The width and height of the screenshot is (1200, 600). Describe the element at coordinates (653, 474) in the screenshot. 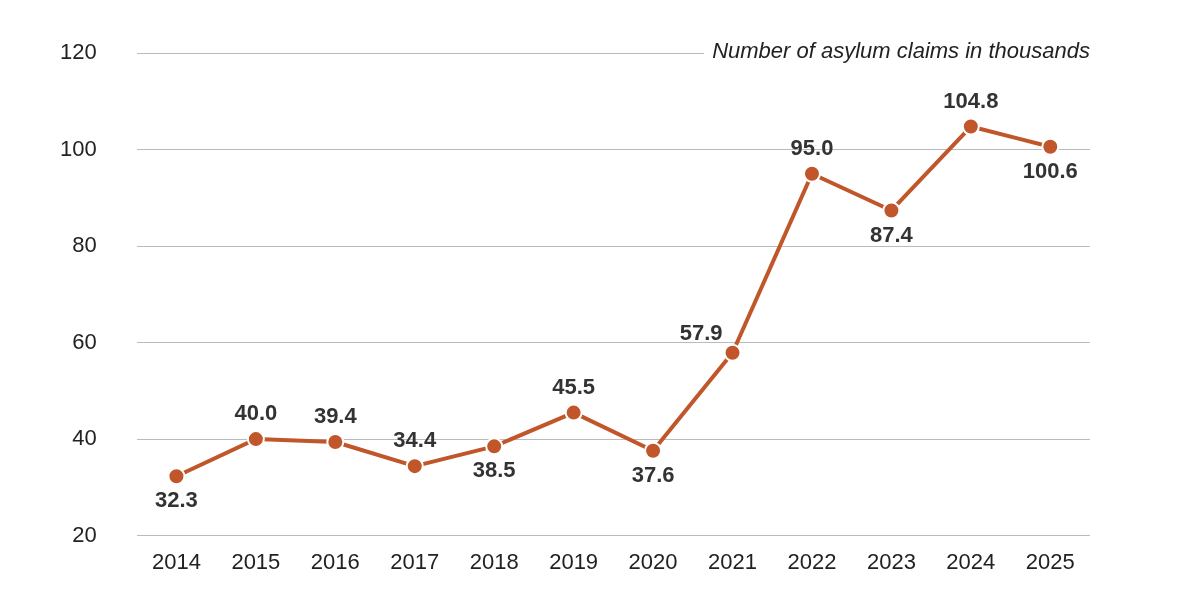

I see `data-label: 37.6` at that location.